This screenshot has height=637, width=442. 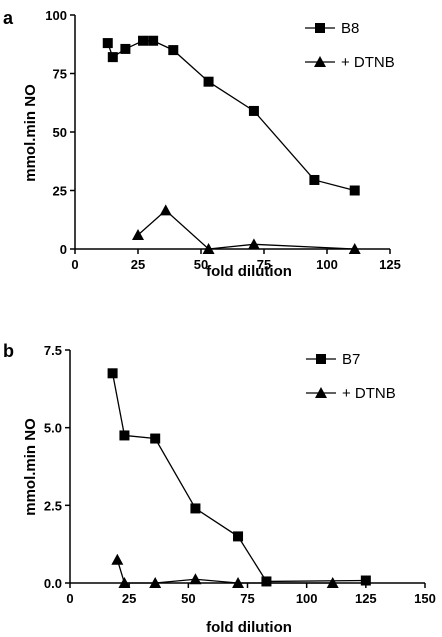 What do you see at coordinates (60, 132) in the screenshot?
I see `y-tick-label: 50` at bounding box center [60, 132].